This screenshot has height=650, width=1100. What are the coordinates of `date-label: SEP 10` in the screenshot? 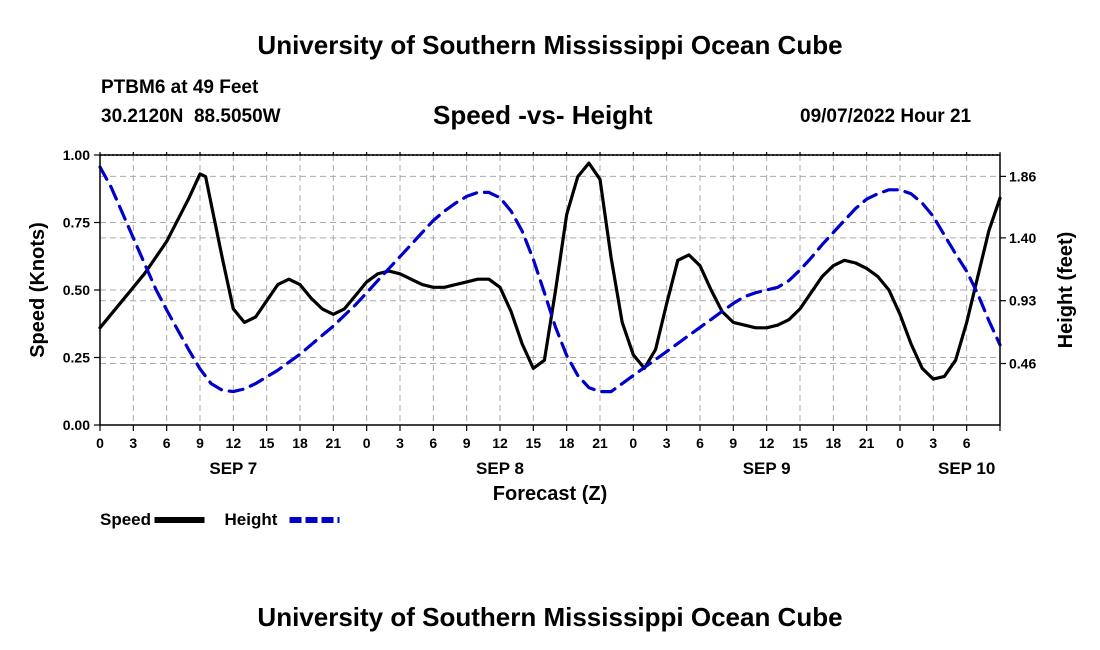 It's located at (966, 468).